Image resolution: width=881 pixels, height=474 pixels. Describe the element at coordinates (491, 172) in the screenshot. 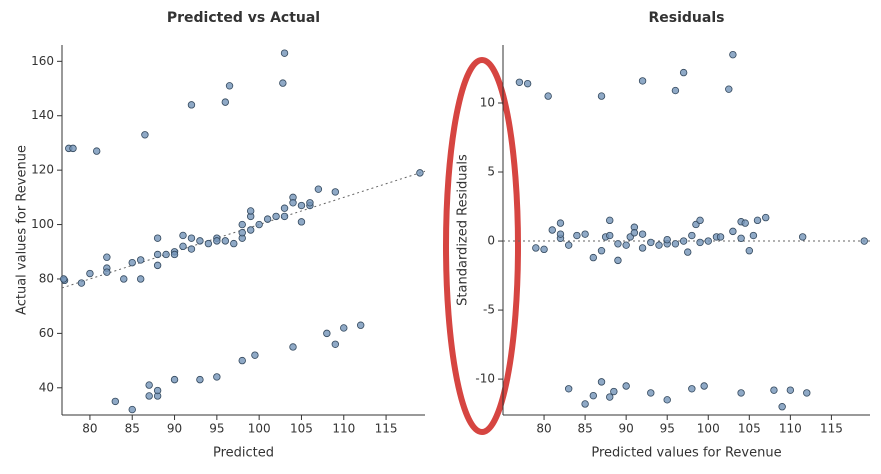

I see `y-tick-label: 5` at that location.